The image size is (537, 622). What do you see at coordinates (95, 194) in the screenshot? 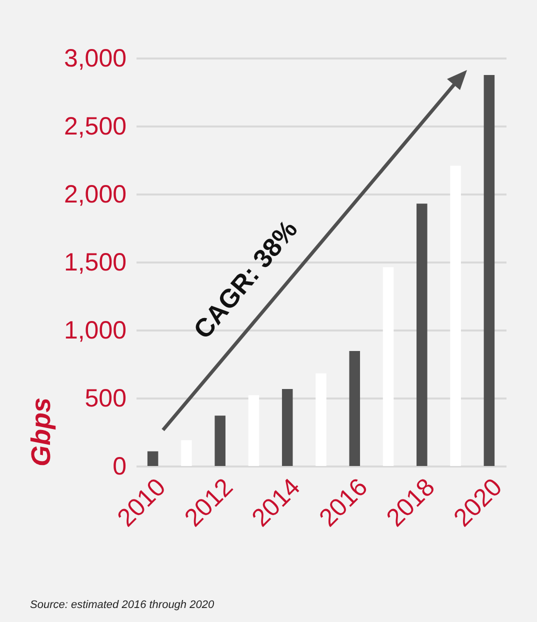
I see `y-tick-label: 2,000` at bounding box center [95, 194].